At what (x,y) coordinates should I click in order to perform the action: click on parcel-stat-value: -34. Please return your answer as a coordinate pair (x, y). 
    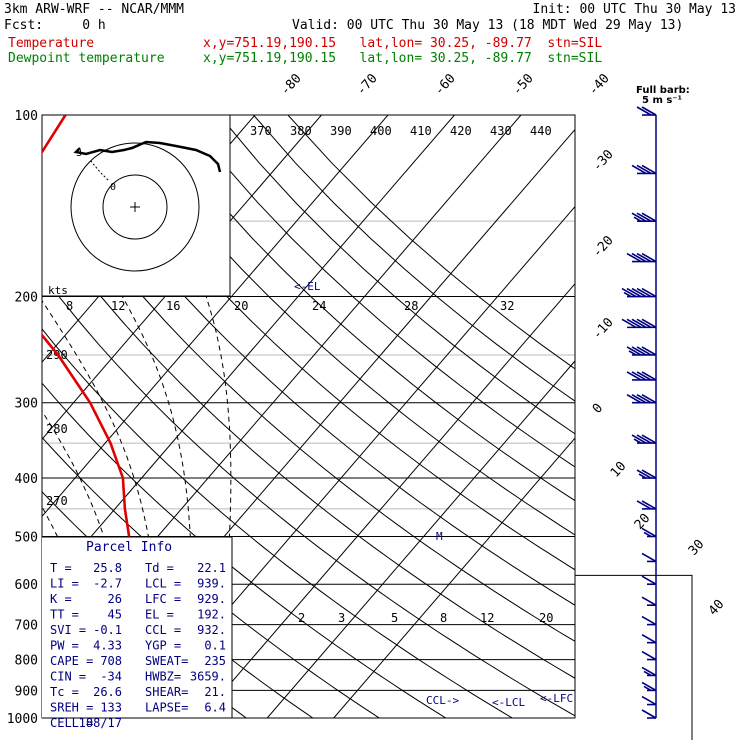
    Looking at the image, I should click on (111, 677).